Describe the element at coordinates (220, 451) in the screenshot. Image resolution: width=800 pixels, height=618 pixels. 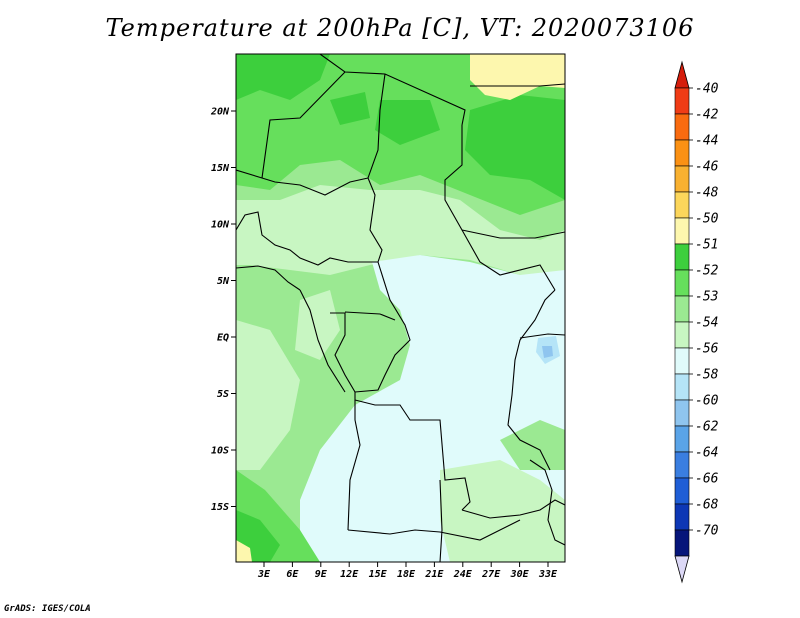
I see `y-tick-label: 10S` at that location.